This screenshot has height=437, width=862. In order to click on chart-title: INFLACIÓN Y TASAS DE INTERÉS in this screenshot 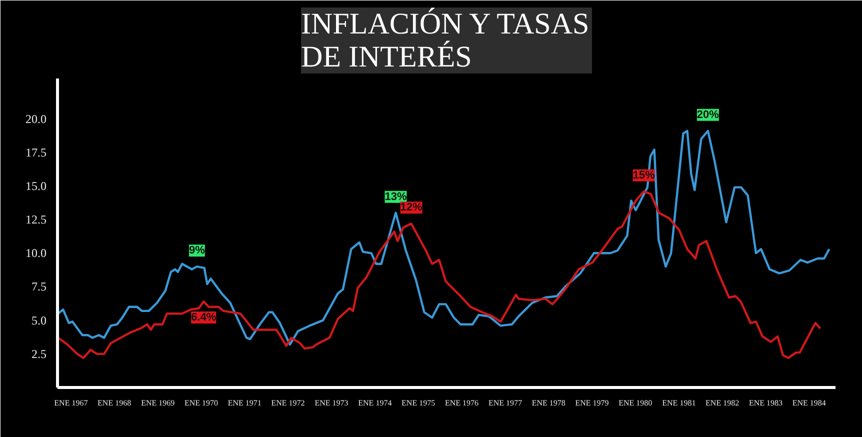, I will do `click(445, 41)`.